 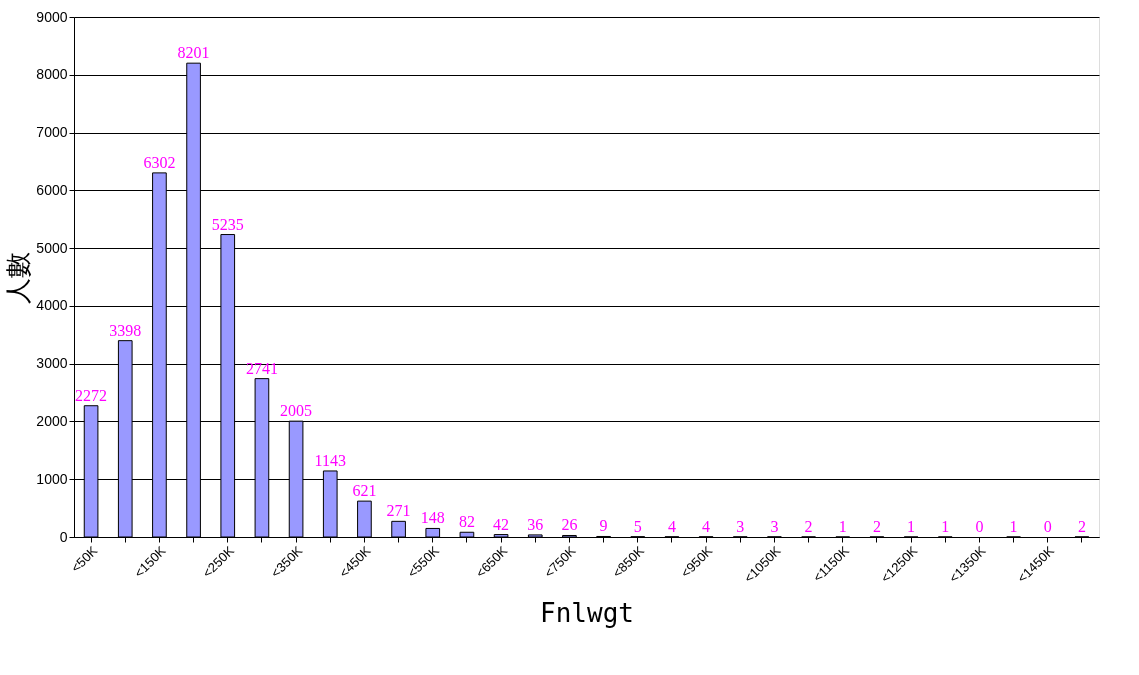 I want to click on data-label: 2005, so click(x=296, y=411).